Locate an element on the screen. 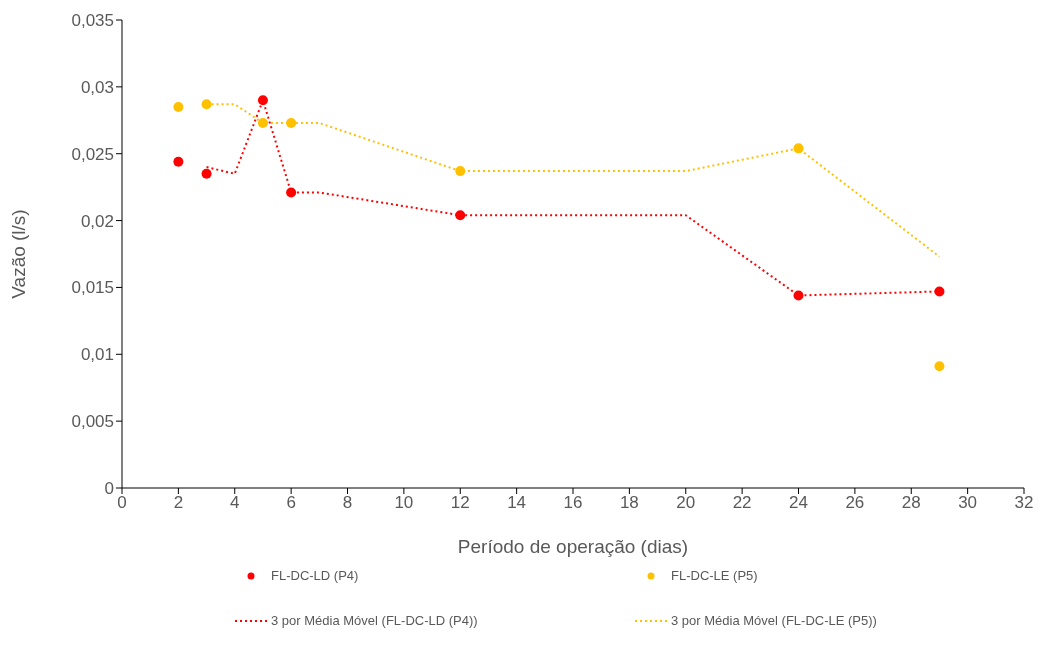 The image size is (1051, 655). y-tick-label: 0,015 is located at coordinates (92, 288).